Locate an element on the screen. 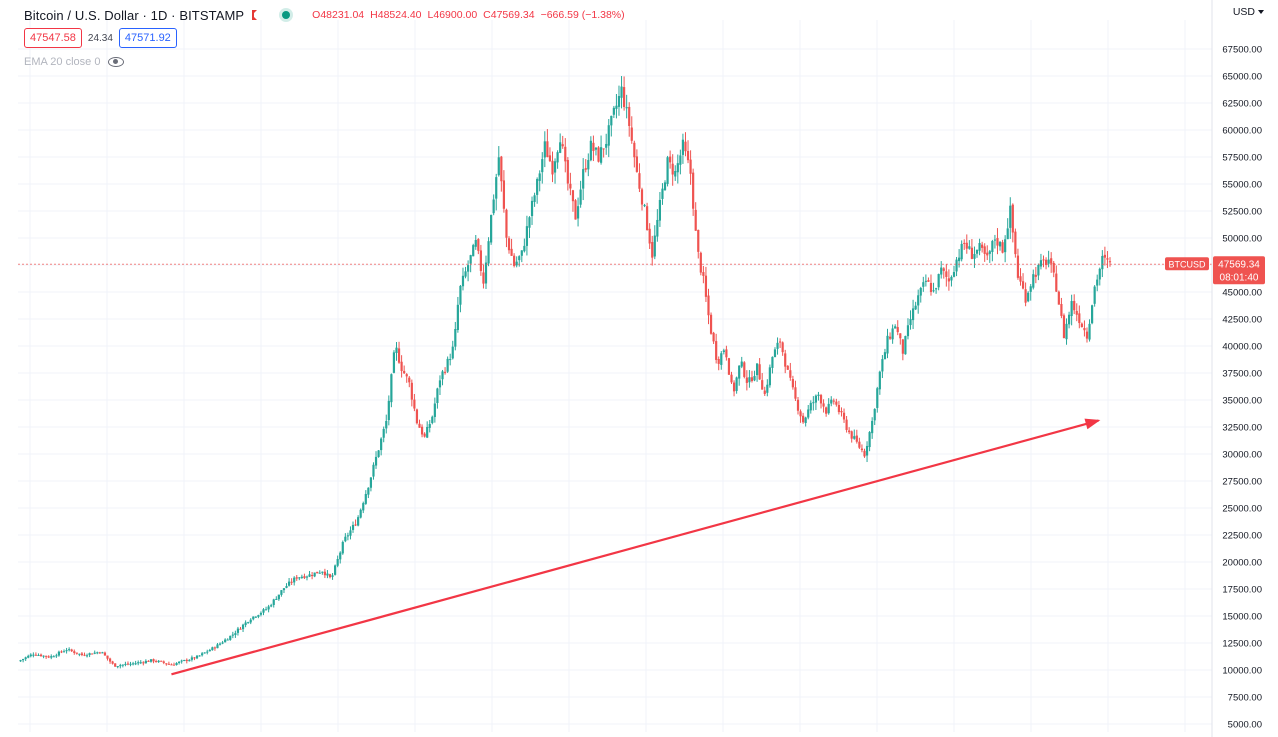 The width and height of the screenshot is (1278, 737). flag-icon is located at coordinates (257, 15).